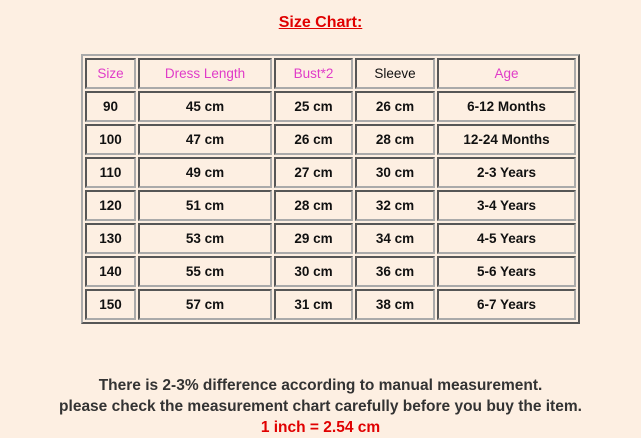 This screenshot has height=438, width=641. I want to click on table-row: 130 53 cm 29 cm 34 cm 4-5 Years, so click(330, 238).